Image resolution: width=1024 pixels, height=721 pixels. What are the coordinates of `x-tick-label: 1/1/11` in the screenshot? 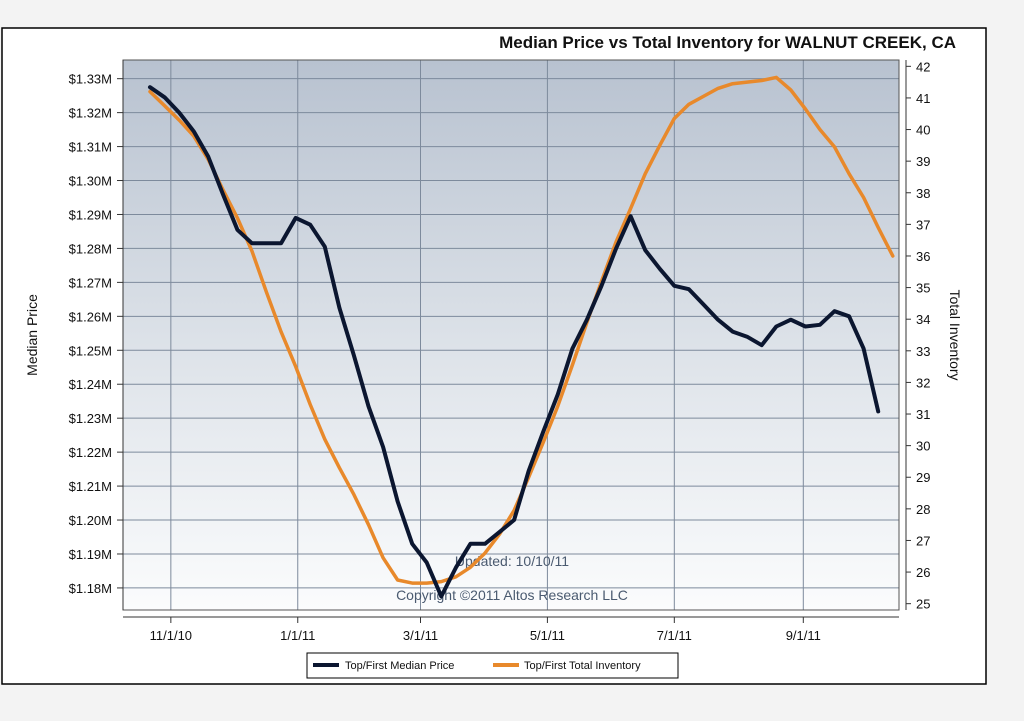 It's located at (297, 635).